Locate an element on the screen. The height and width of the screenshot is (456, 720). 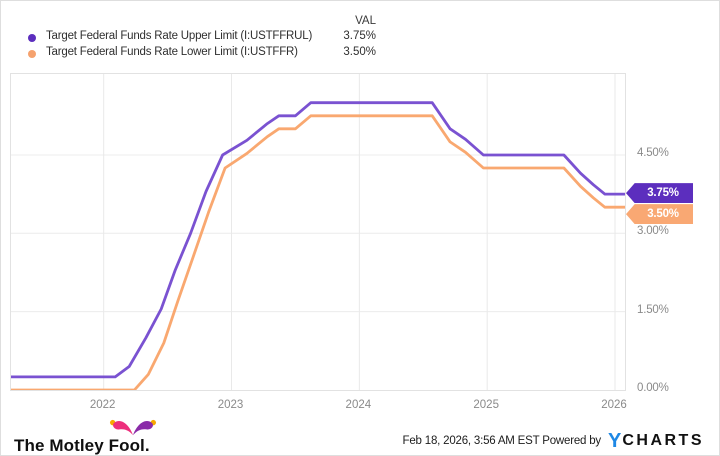
upper-limit-current-value: 3.75% is located at coordinates (359, 36).